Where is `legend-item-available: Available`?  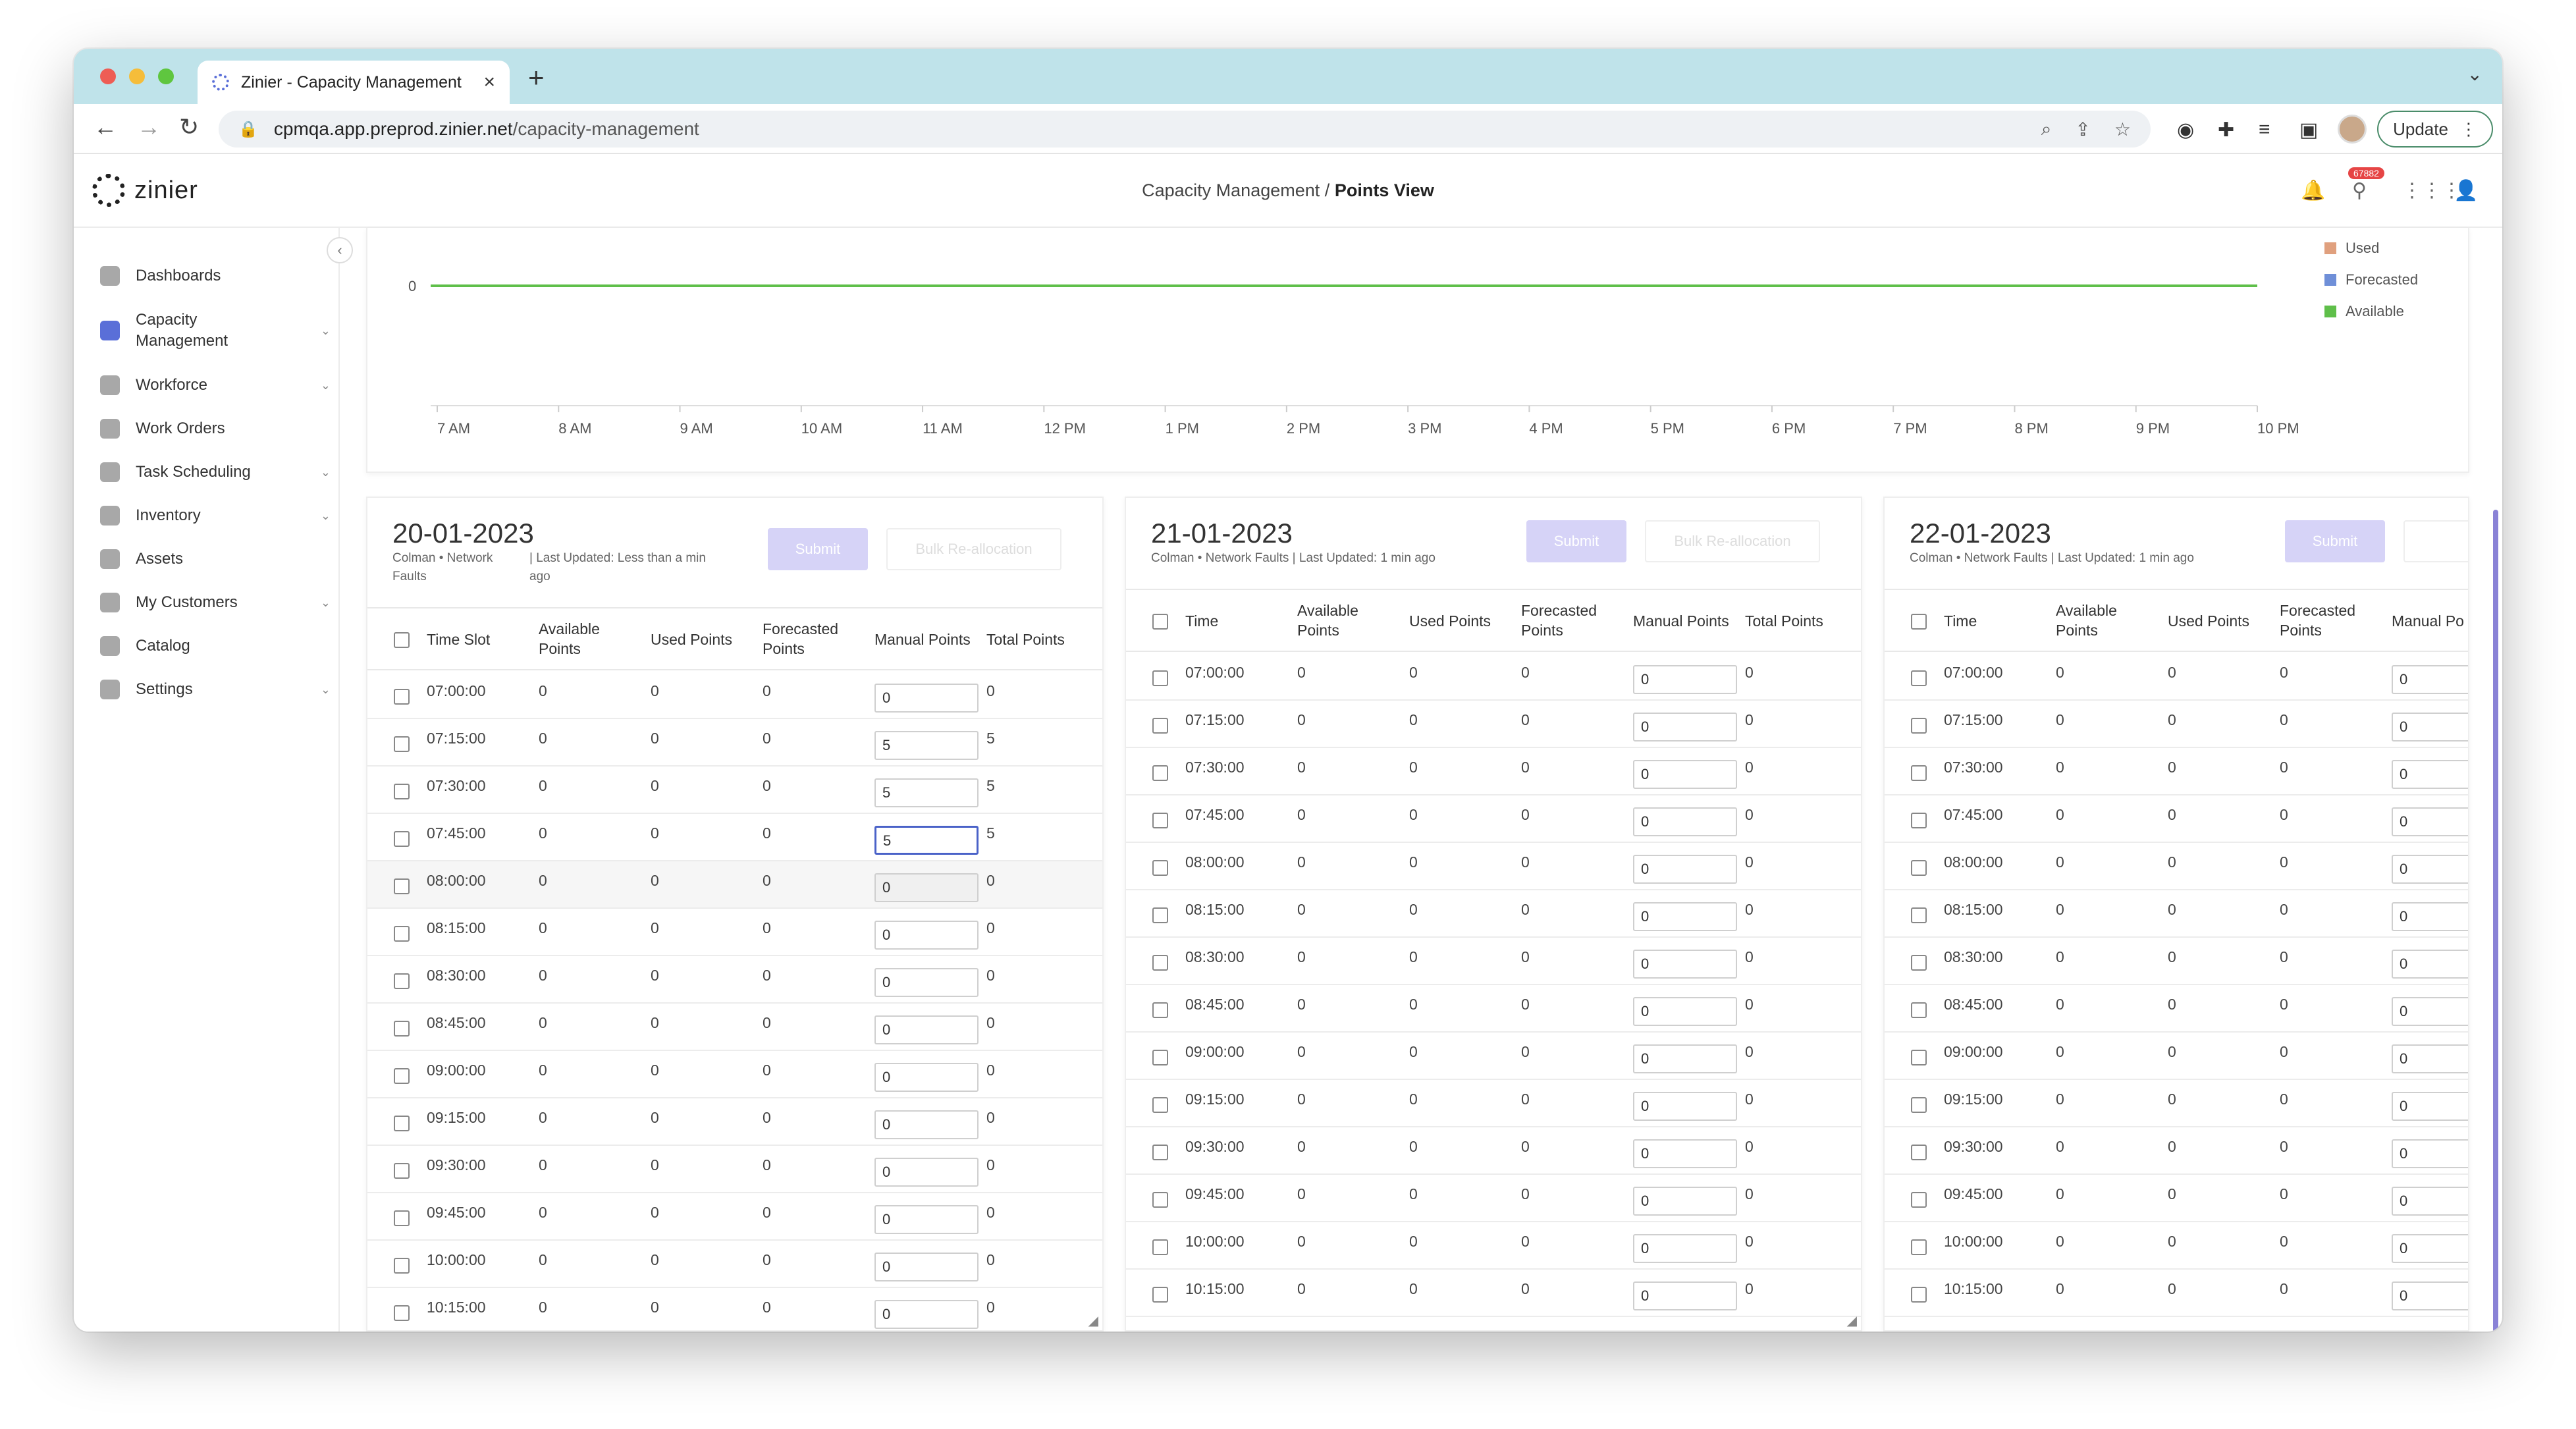
legend-item-available: Available is located at coordinates (2371, 311).